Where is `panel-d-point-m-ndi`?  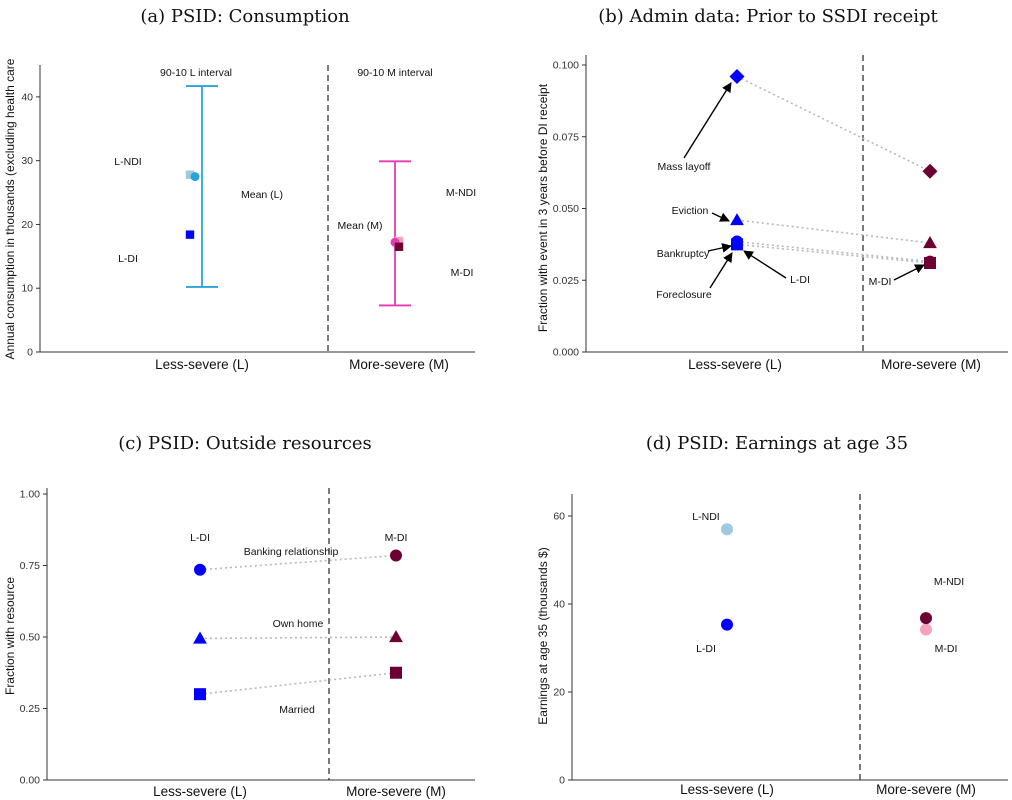
panel-d-point-m-ndi is located at coordinates (926, 629).